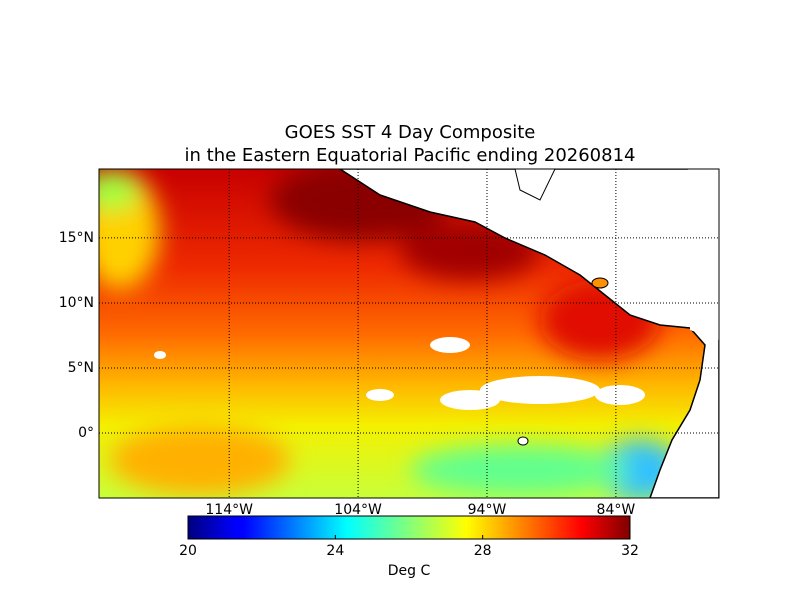 This screenshot has height=600, width=800. What do you see at coordinates (86, 433) in the screenshot?
I see `lat-label: 0°` at bounding box center [86, 433].